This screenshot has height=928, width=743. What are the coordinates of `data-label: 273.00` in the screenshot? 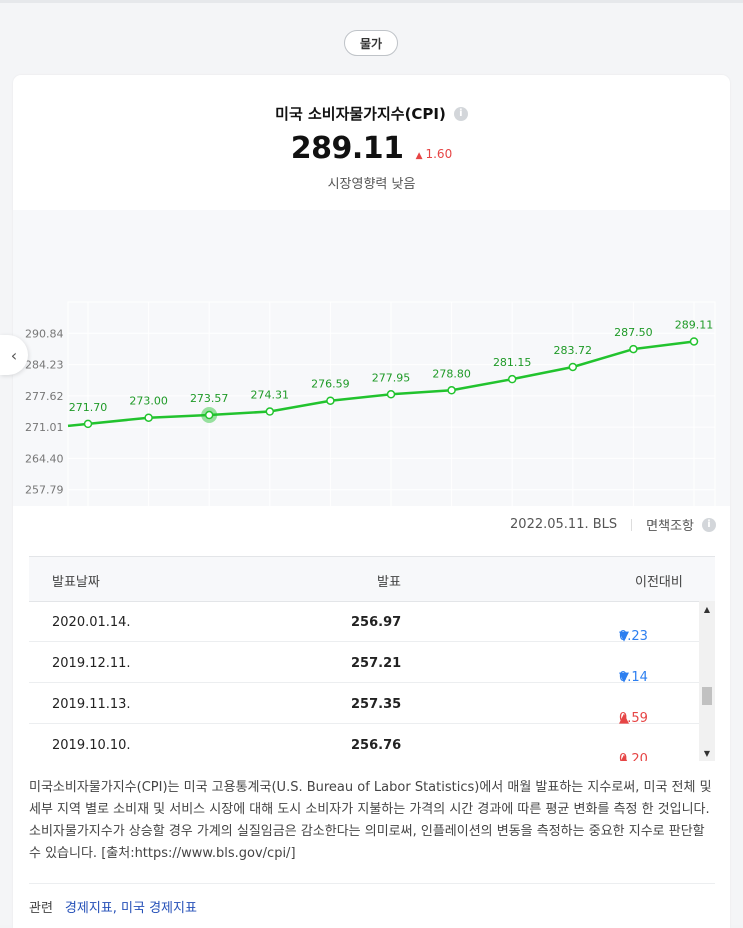 It's located at (148, 401).